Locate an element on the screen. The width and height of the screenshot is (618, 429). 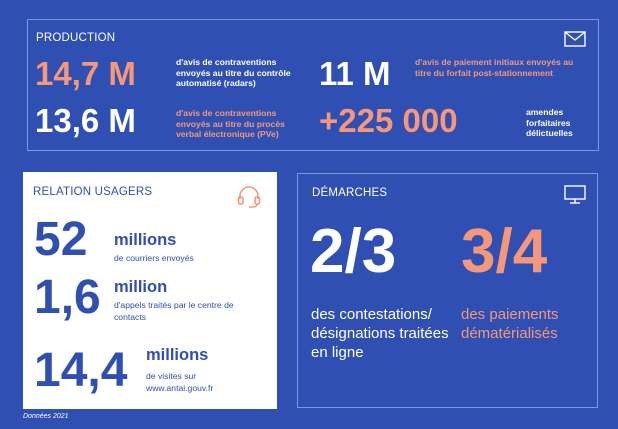
usagers-value-appels: 1,6 is located at coordinates (67, 297).